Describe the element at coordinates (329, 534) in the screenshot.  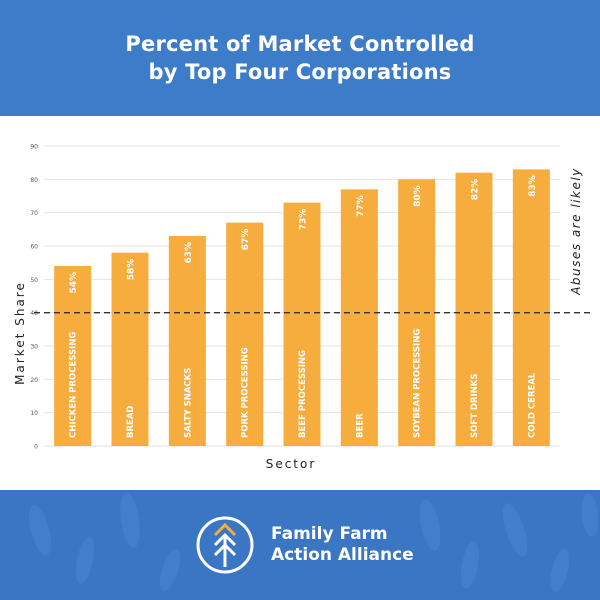
I see `brand-name-line-1: Family Farm` at that location.